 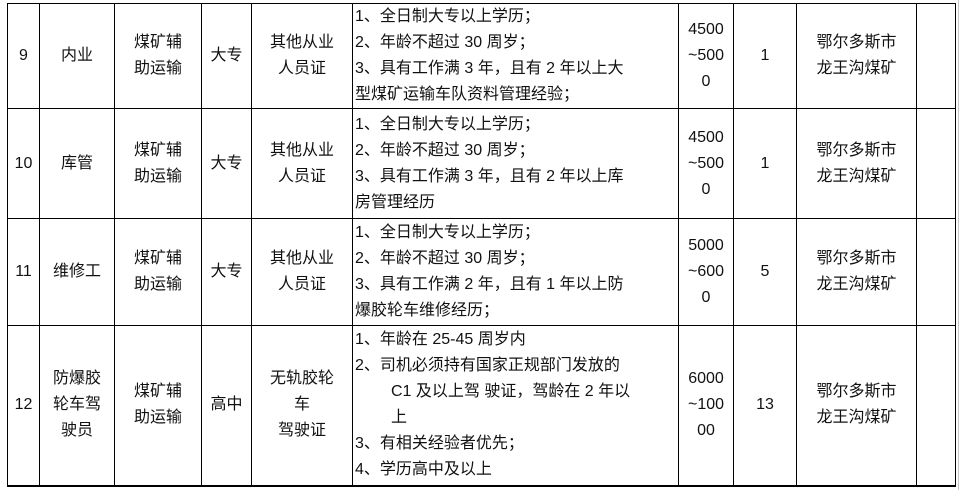 What do you see at coordinates (440, 340) in the screenshot?
I see `requirement-line: 1、年龄在 25-45 周岁内` at bounding box center [440, 340].